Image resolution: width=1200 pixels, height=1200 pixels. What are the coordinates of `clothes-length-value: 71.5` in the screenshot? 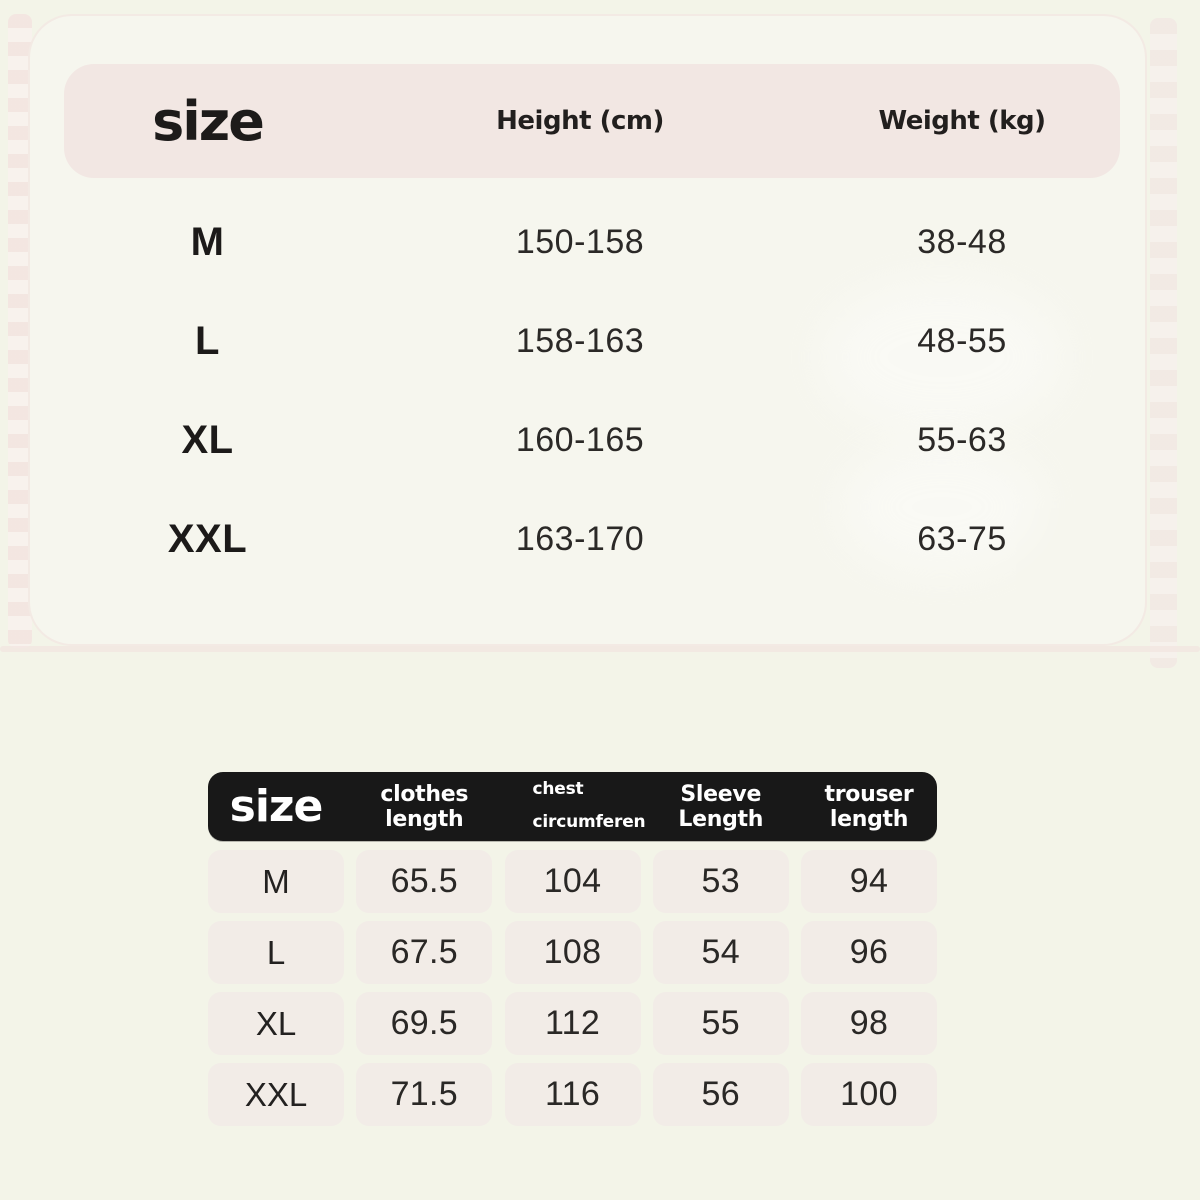 It's located at (424, 1094).